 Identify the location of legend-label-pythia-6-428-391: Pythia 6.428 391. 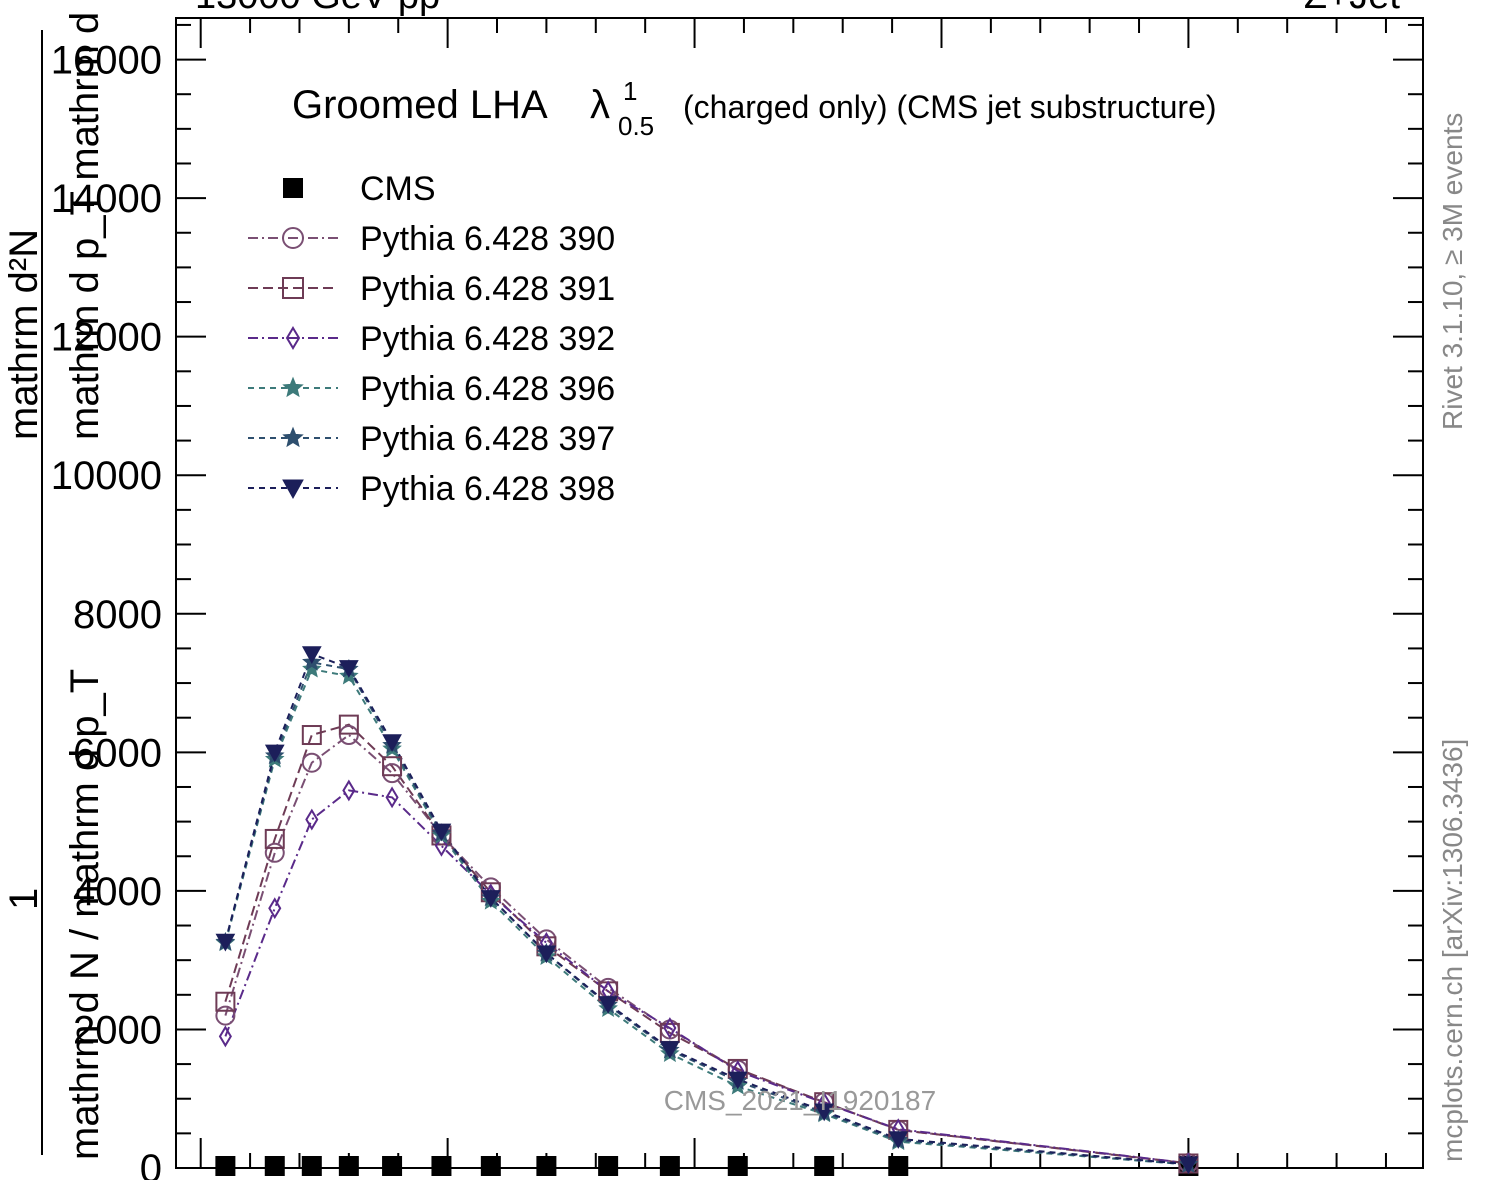
(487, 289).